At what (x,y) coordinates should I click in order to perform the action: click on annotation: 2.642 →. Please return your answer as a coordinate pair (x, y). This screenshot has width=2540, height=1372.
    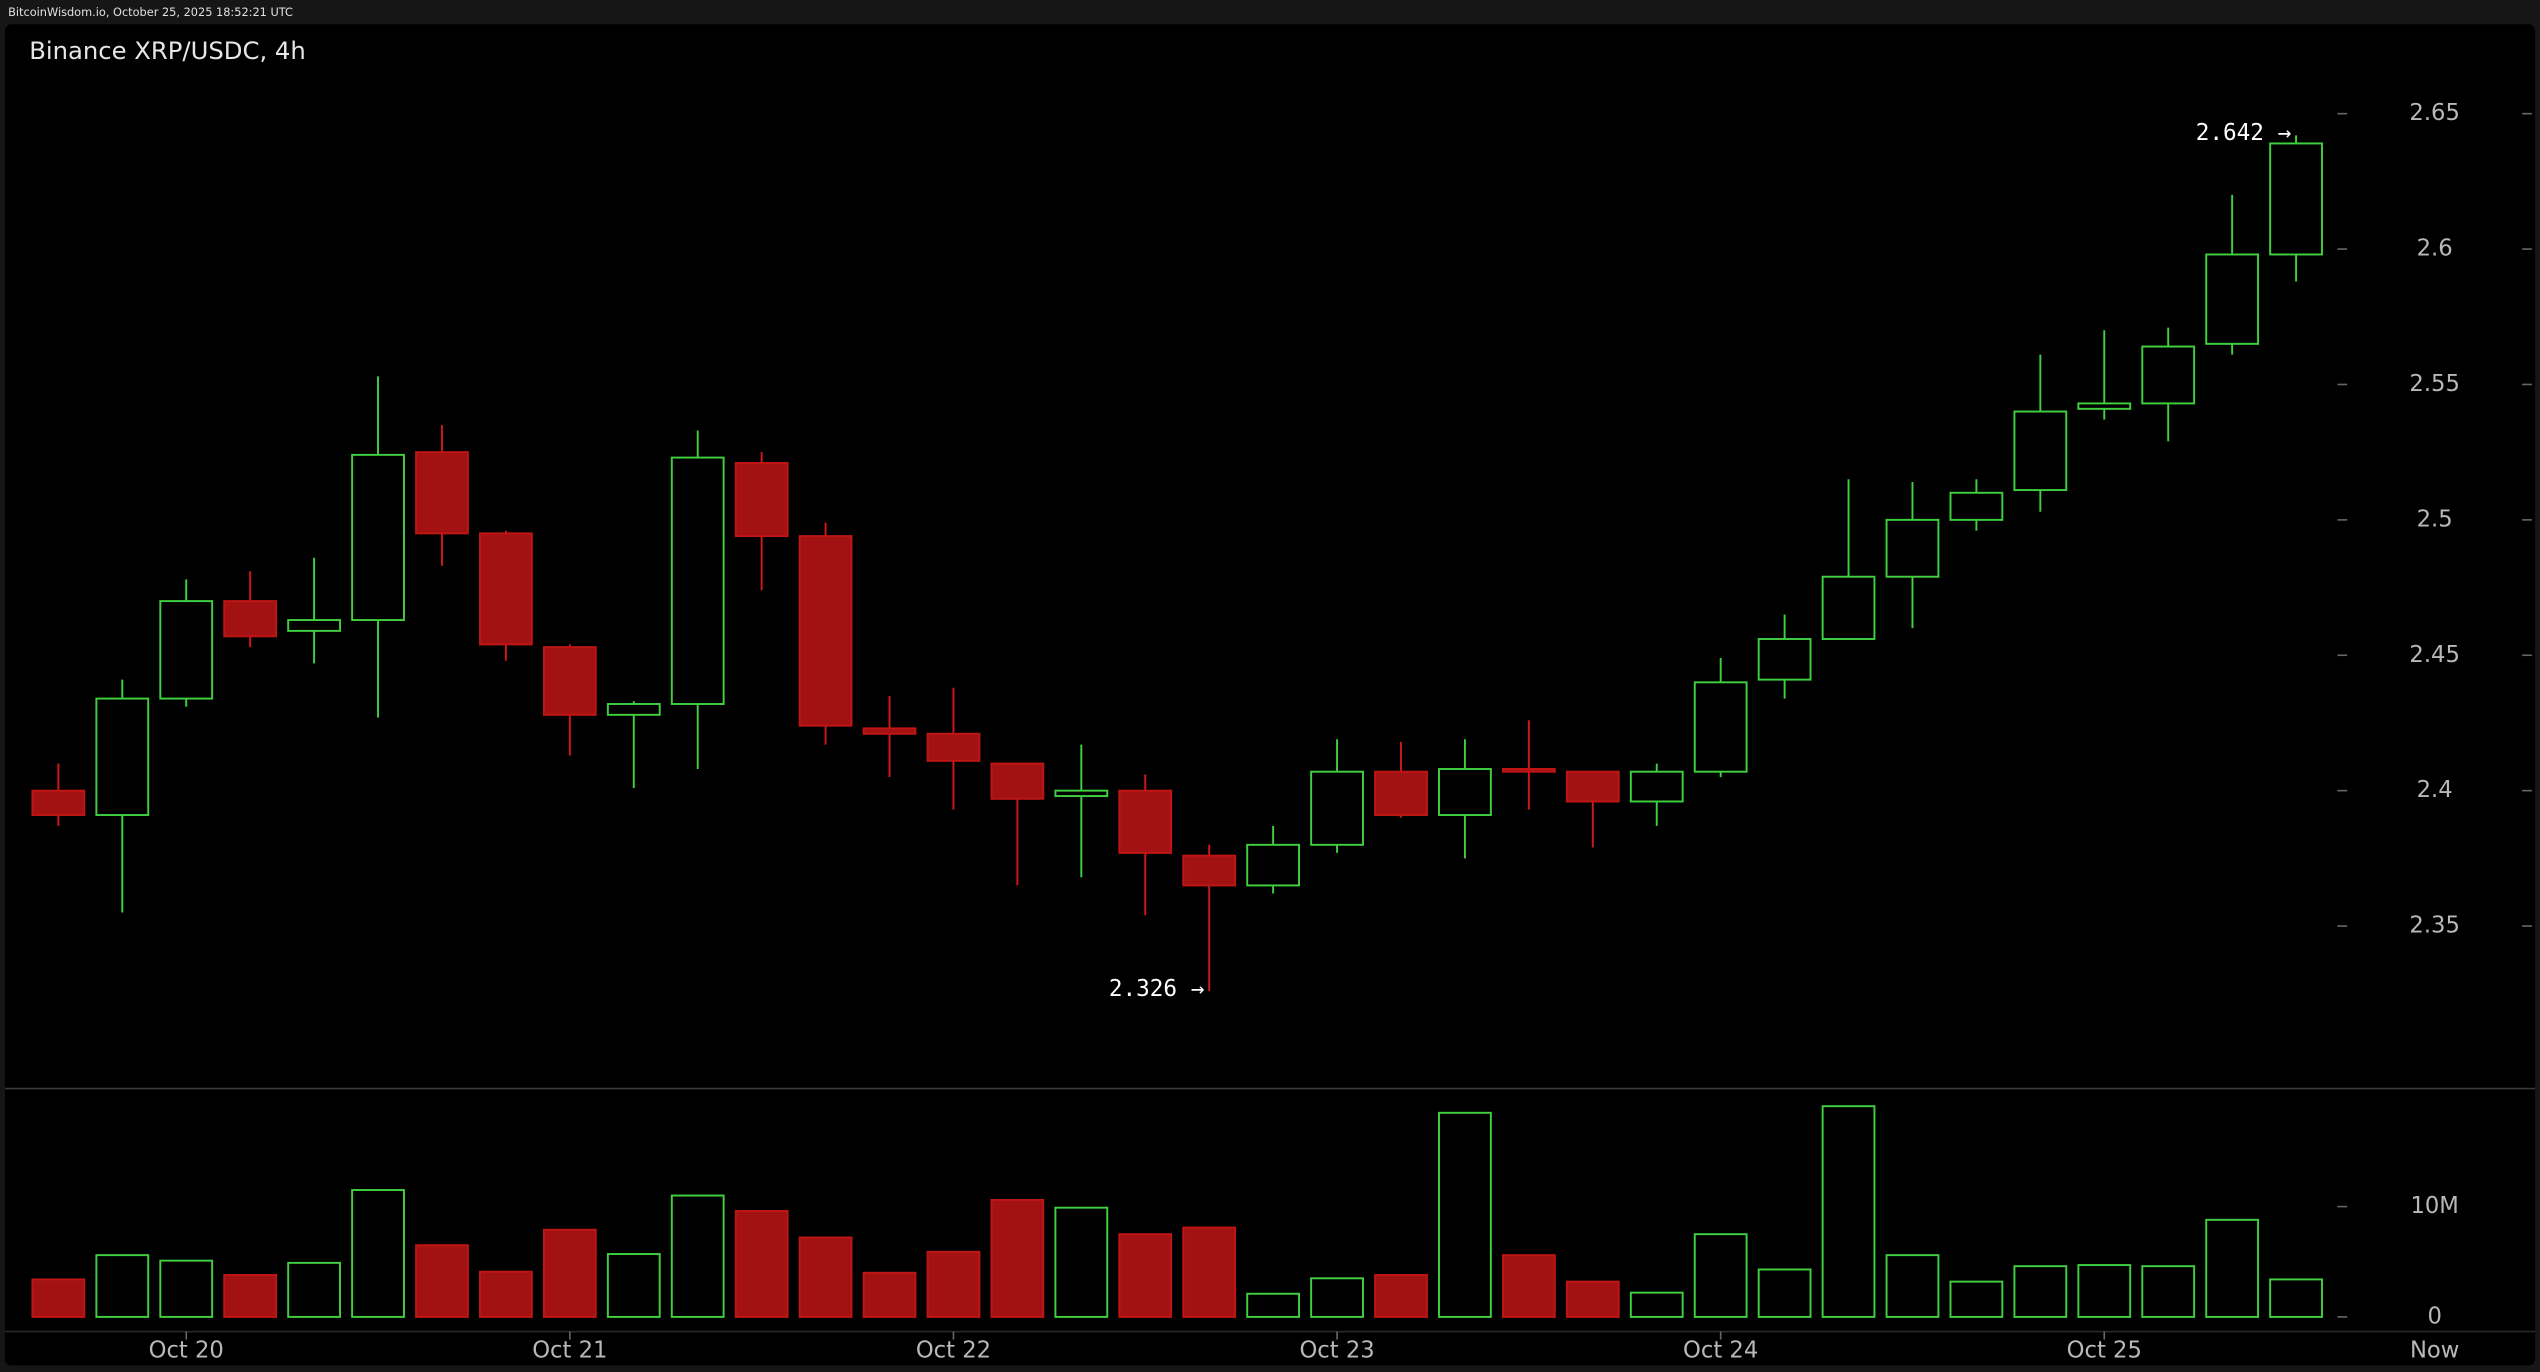
    Looking at the image, I should click on (2243, 133).